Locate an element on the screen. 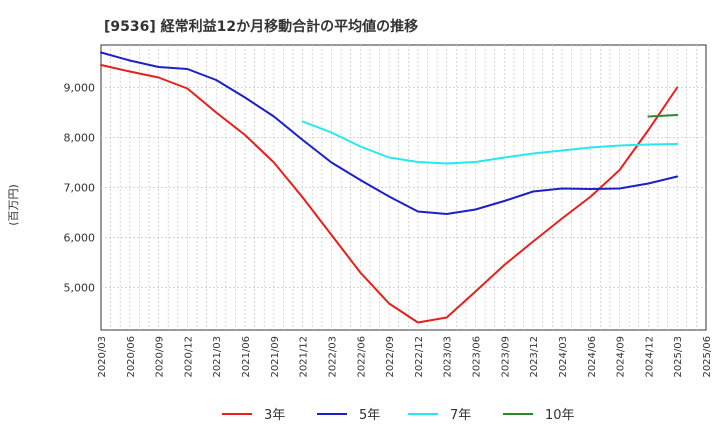  x-tick-label: 2020/09 is located at coordinates (160, 357).